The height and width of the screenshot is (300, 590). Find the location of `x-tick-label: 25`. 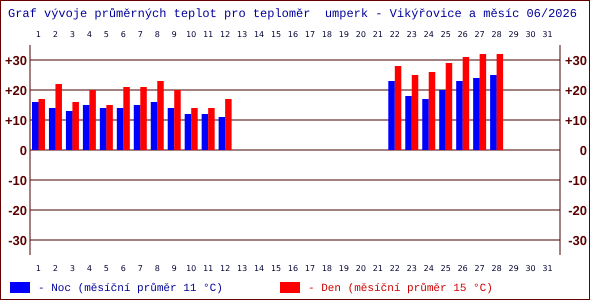

x-tick-label: 25 is located at coordinates (445, 34).